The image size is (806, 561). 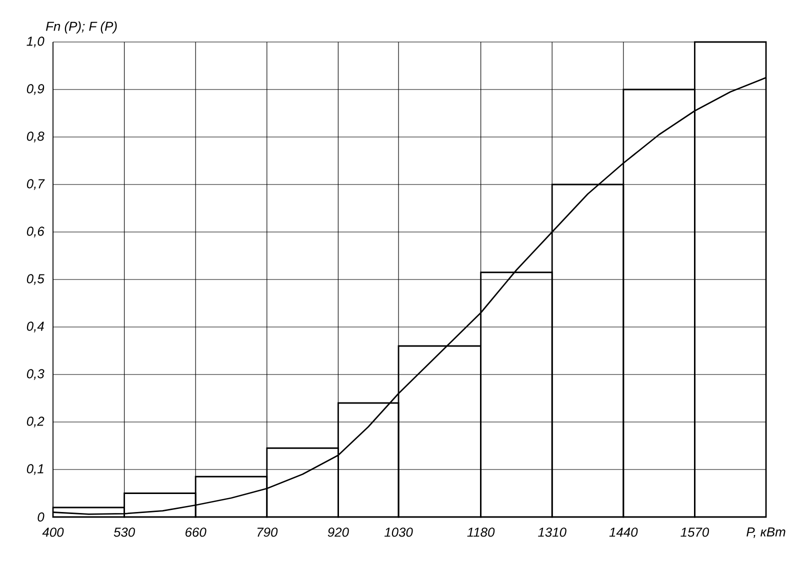 I want to click on x-tick-label: 920, so click(x=338, y=532).